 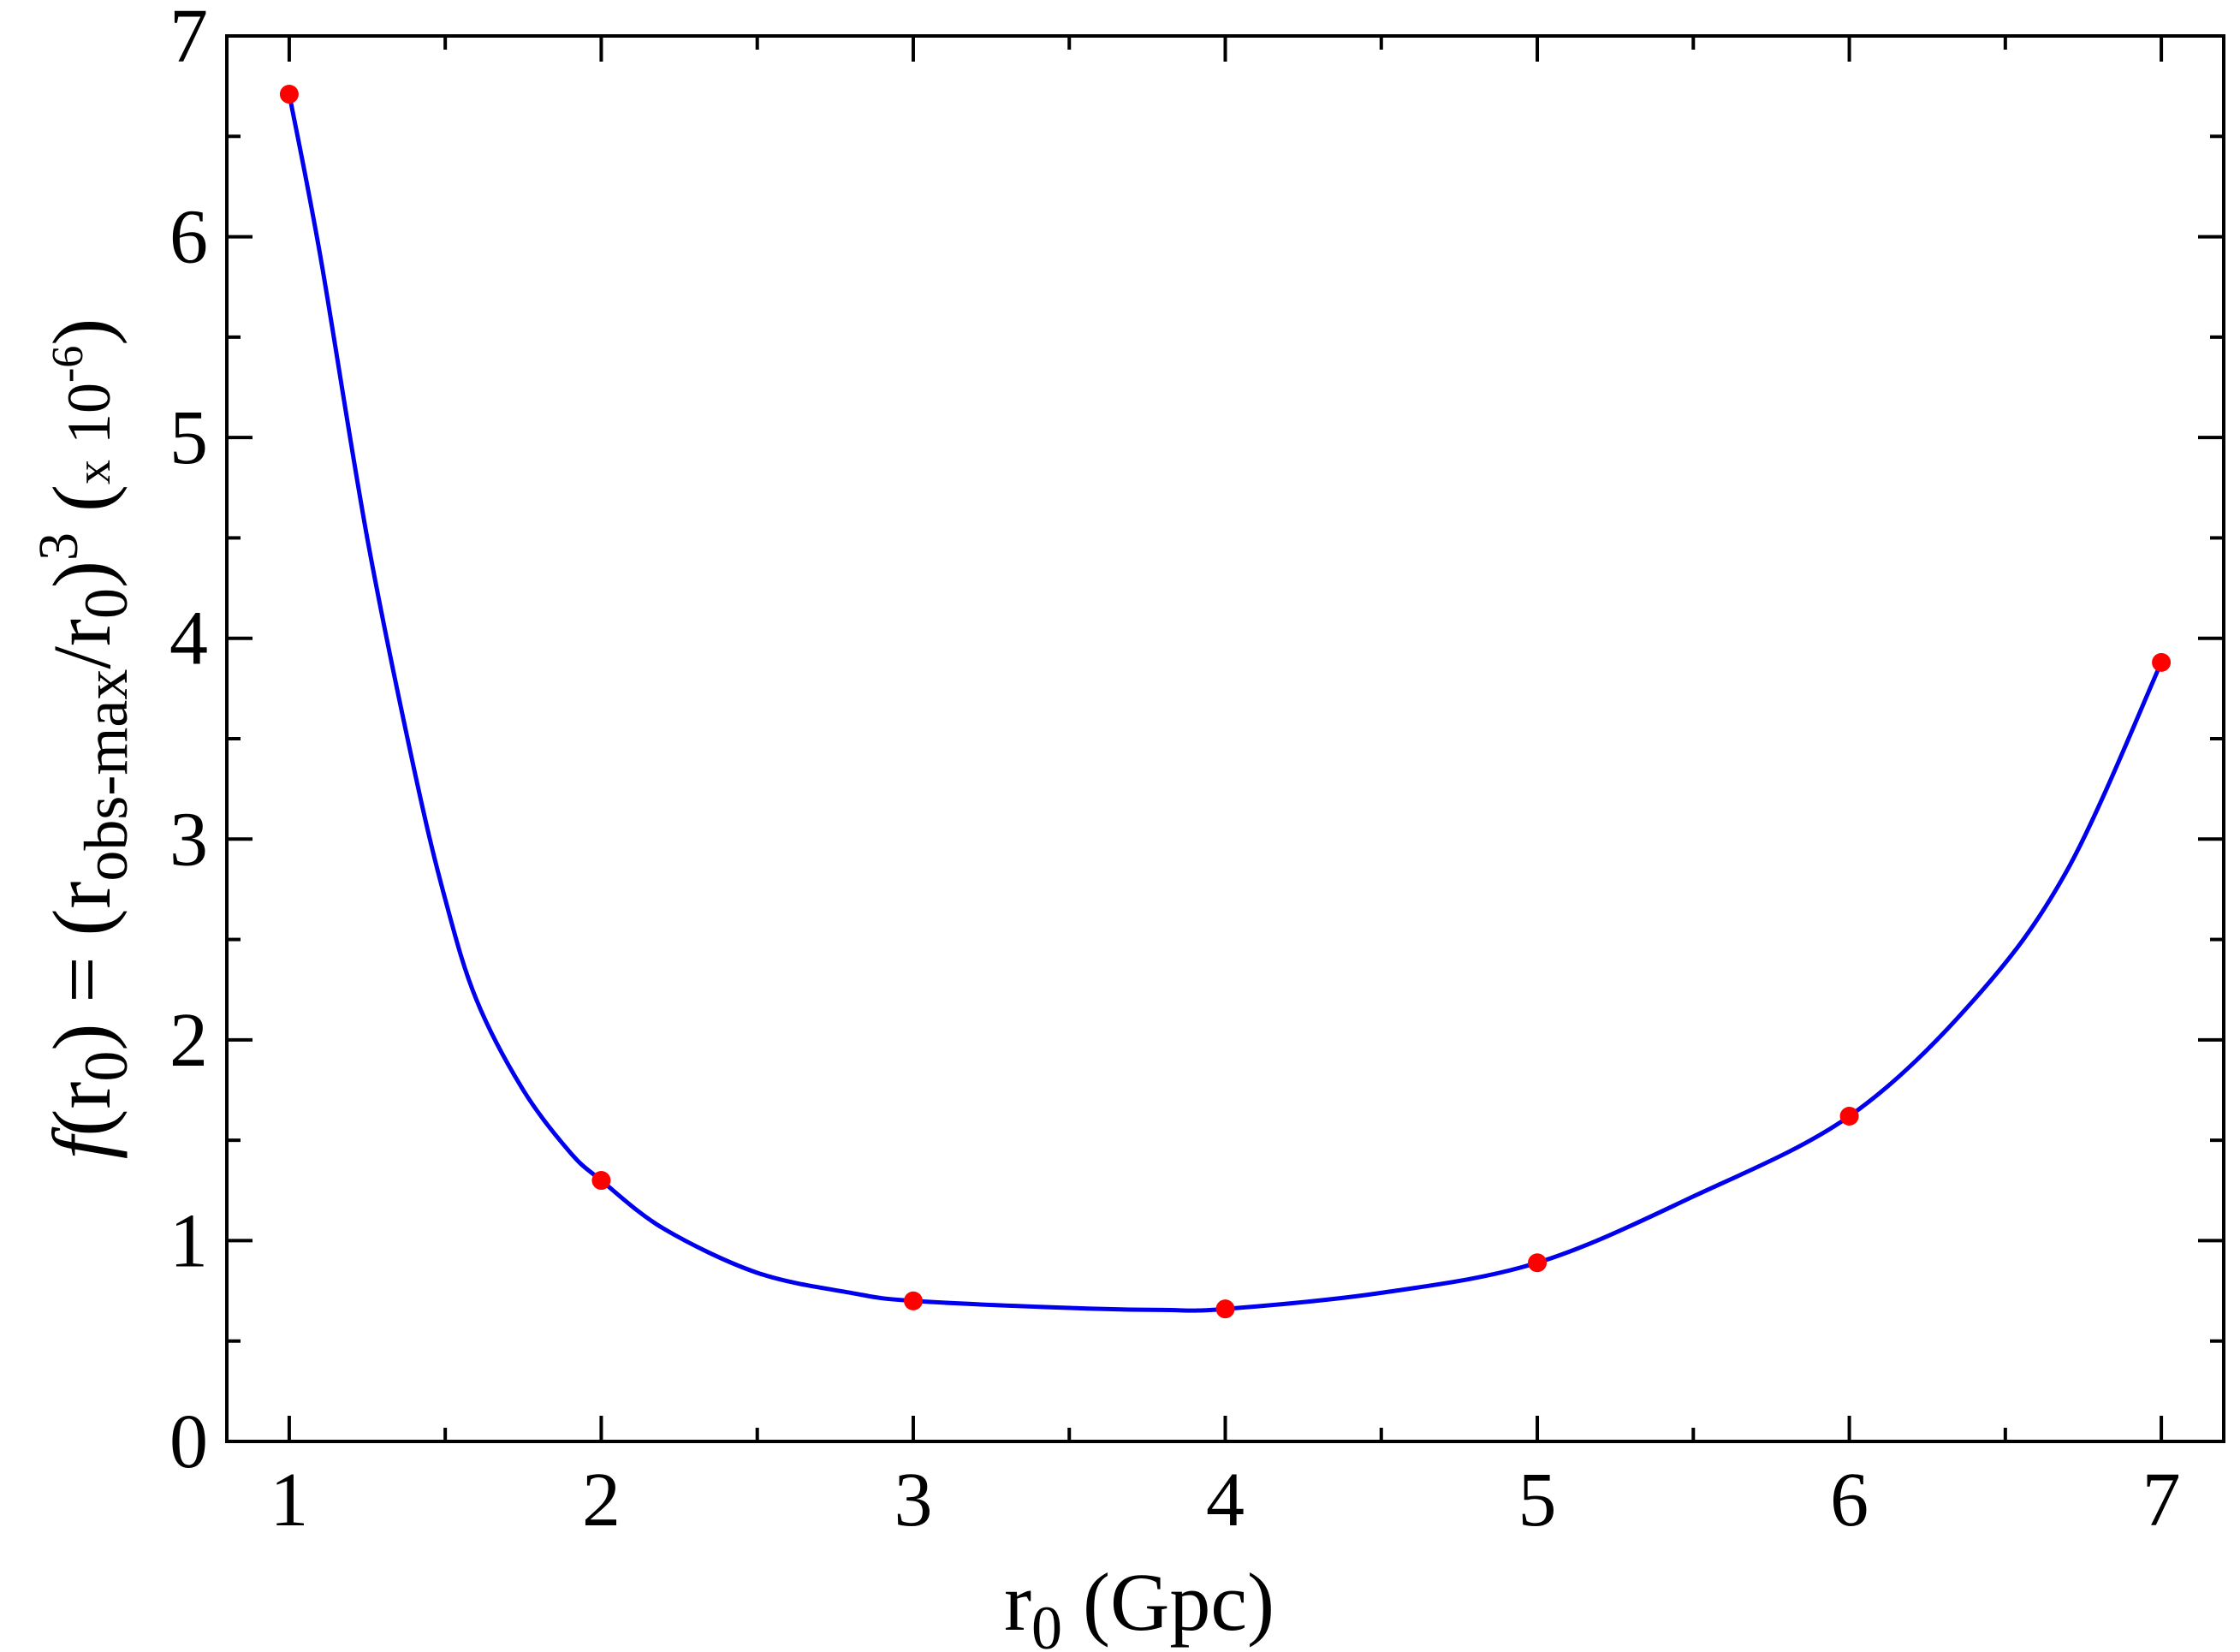 What do you see at coordinates (58, 546) in the screenshot?
I see `y-axis-title-sup: 3` at bounding box center [58, 546].